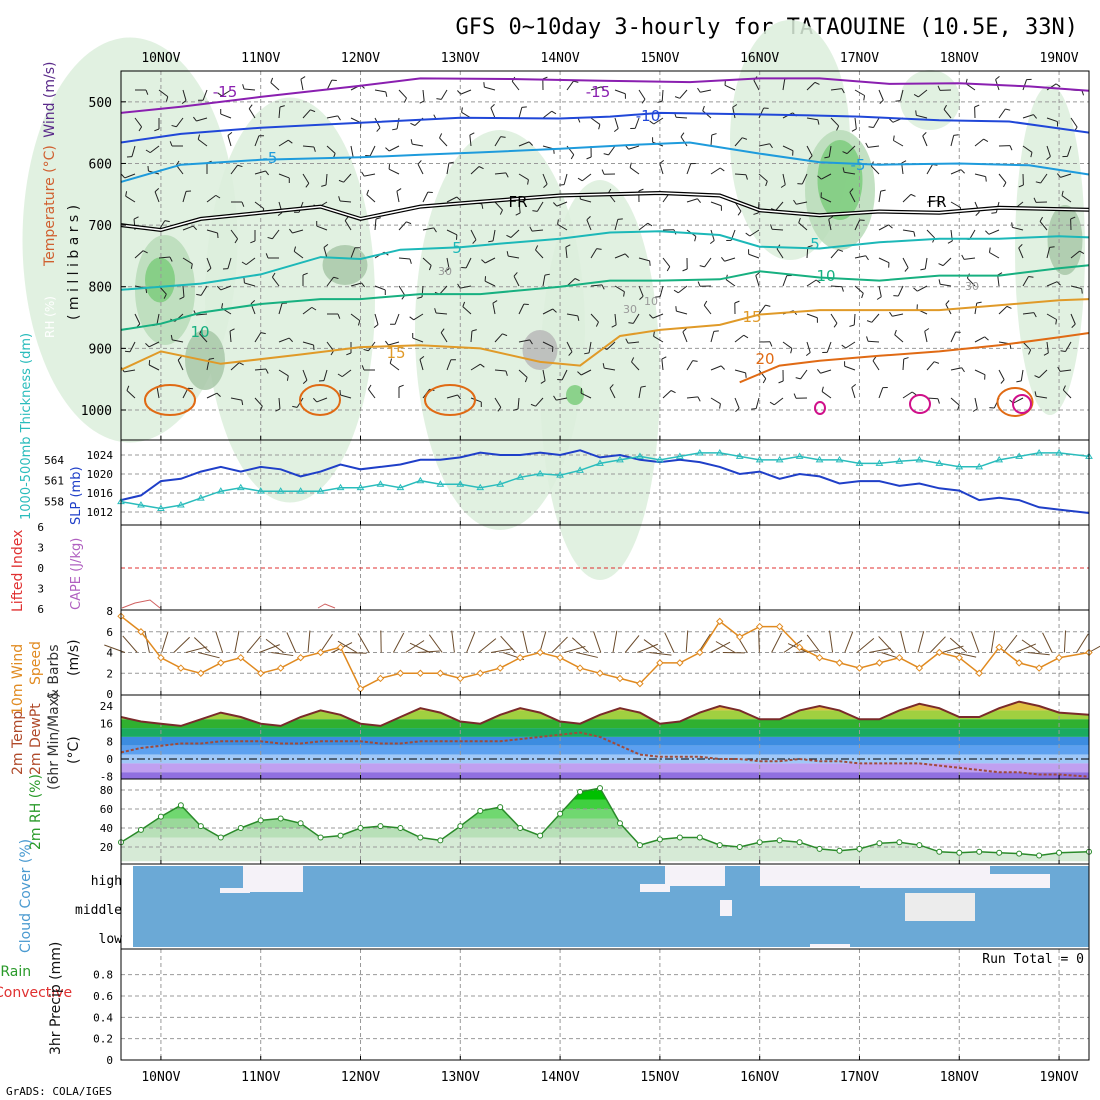 This screenshot has height=1100, width=1100. What do you see at coordinates (50, 206) in the screenshot?
I see `temperature-label: Temperature (°C)` at bounding box center [50, 206].